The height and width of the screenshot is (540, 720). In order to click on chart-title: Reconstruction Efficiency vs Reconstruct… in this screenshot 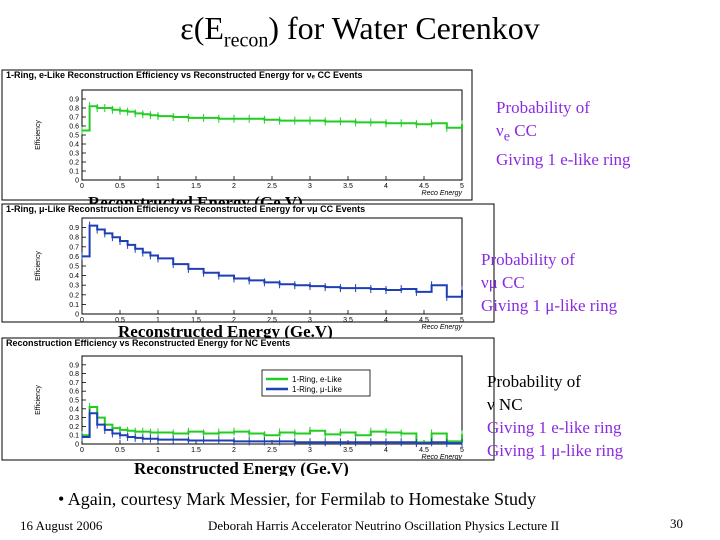, I will do `click(148, 343)`.